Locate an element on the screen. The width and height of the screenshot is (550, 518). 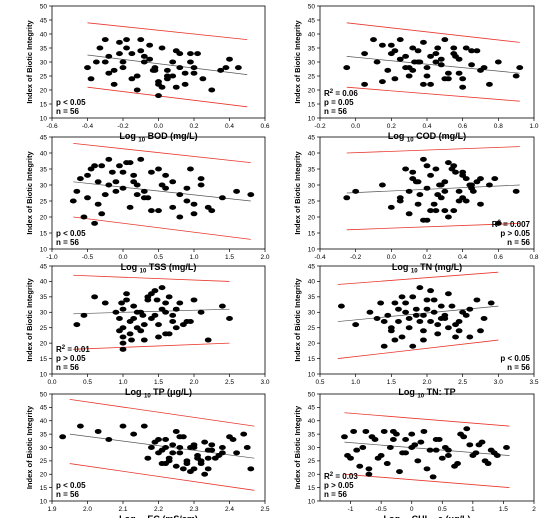
x-axis-label: Log 10 CHL - a (μg/L) is located at coordinates (426, 516).